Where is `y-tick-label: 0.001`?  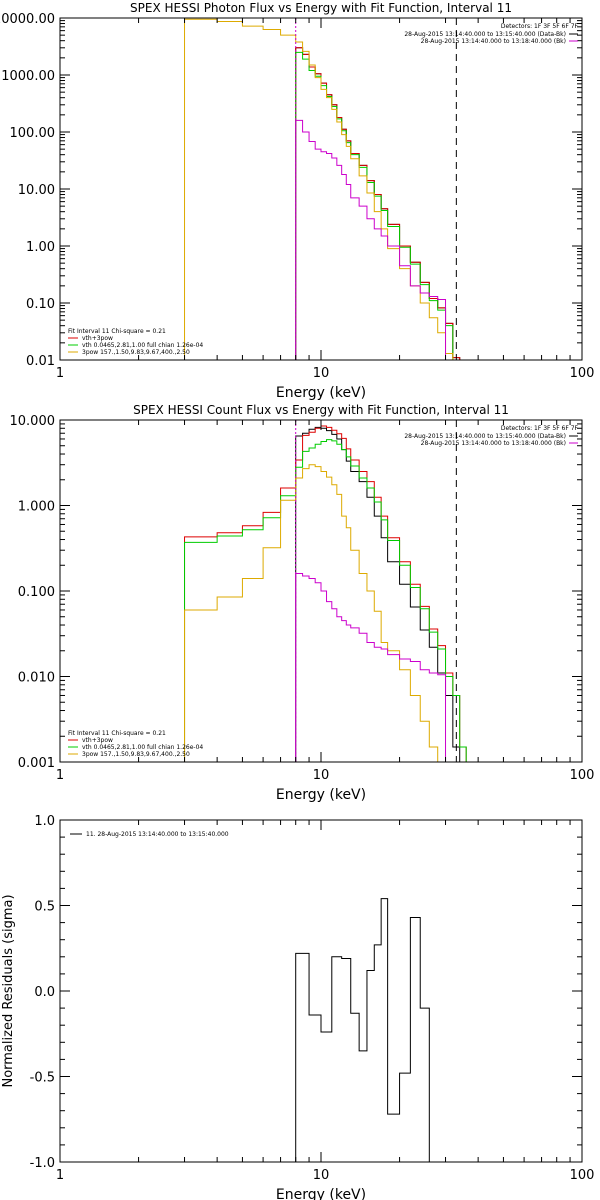
y-tick-label: 0.001 is located at coordinates (36, 763).